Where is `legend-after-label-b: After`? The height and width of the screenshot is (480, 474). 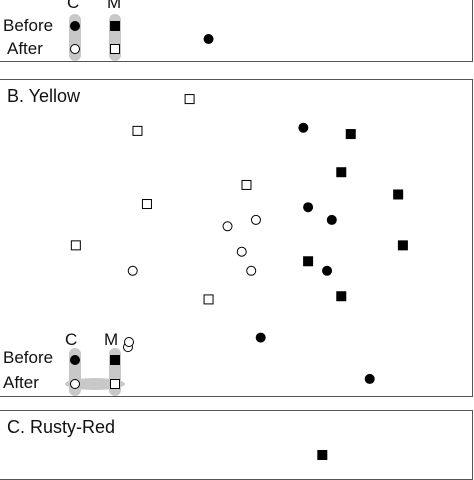 legend-after-label-b: After is located at coordinates (21, 382).